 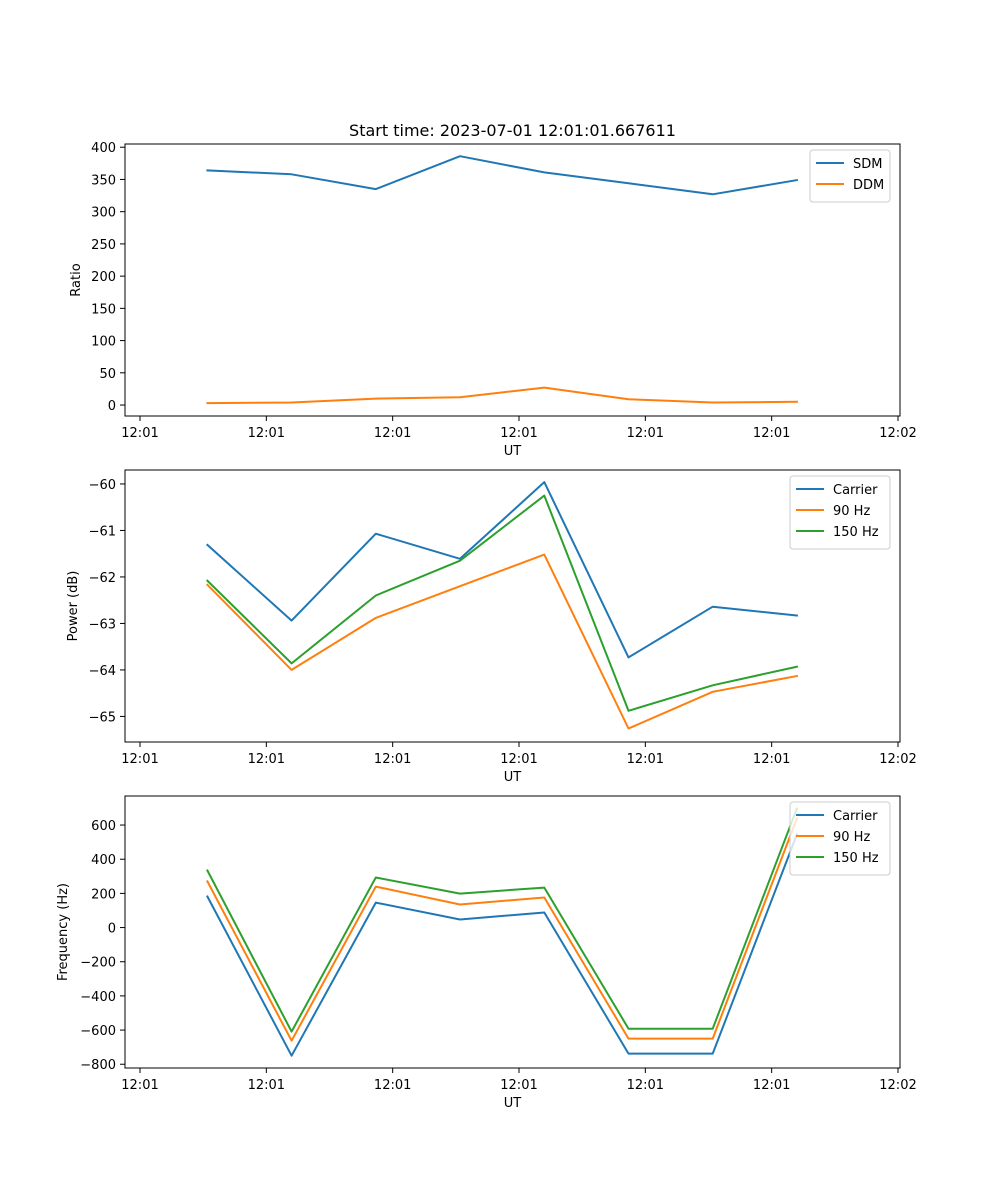 What do you see at coordinates (76, 279) in the screenshot?
I see `y-axis-label: Ratio` at bounding box center [76, 279].